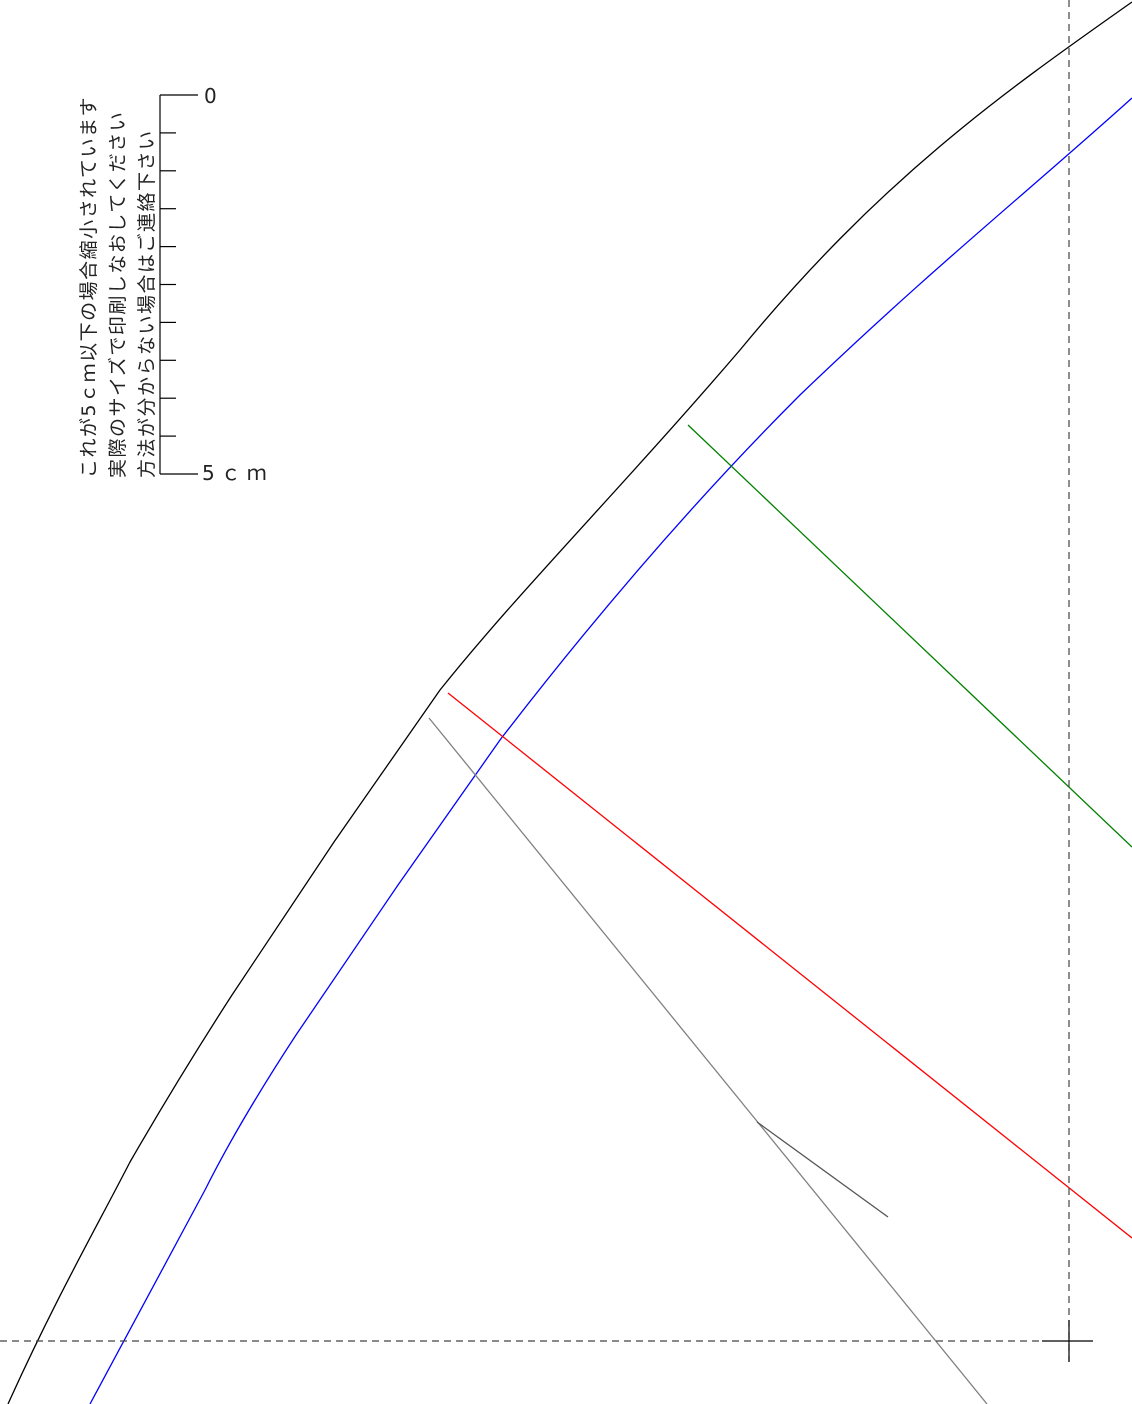 The image size is (1132, 1404). What do you see at coordinates (822, 1169) in the screenshot?
I see `gray-branch-line` at bounding box center [822, 1169].